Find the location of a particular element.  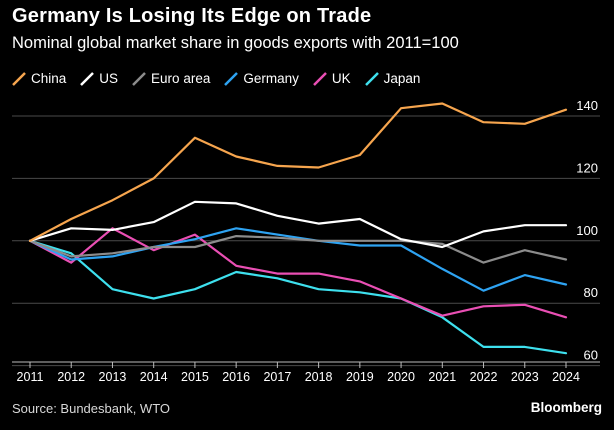

x-tick-label: 2023 is located at coordinates (525, 377).